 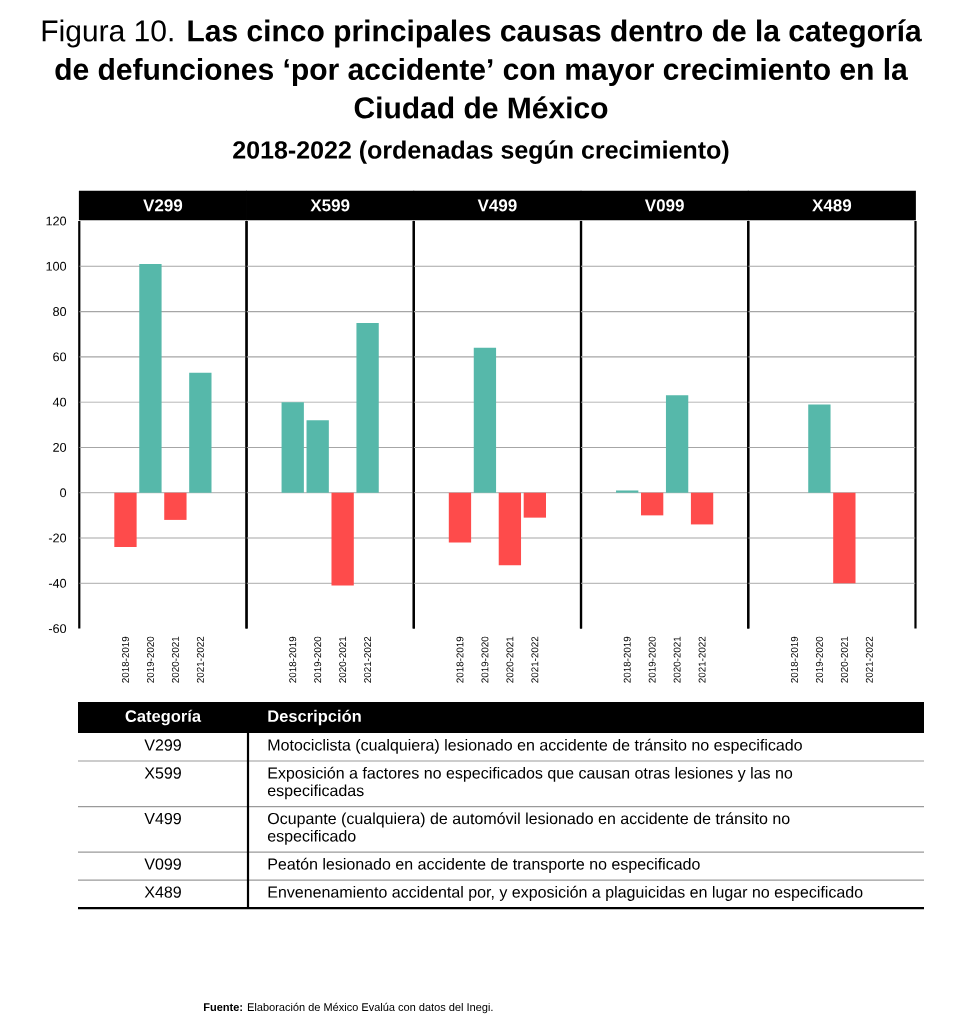 I want to click on y-tick-label: 0, so click(x=63, y=493).